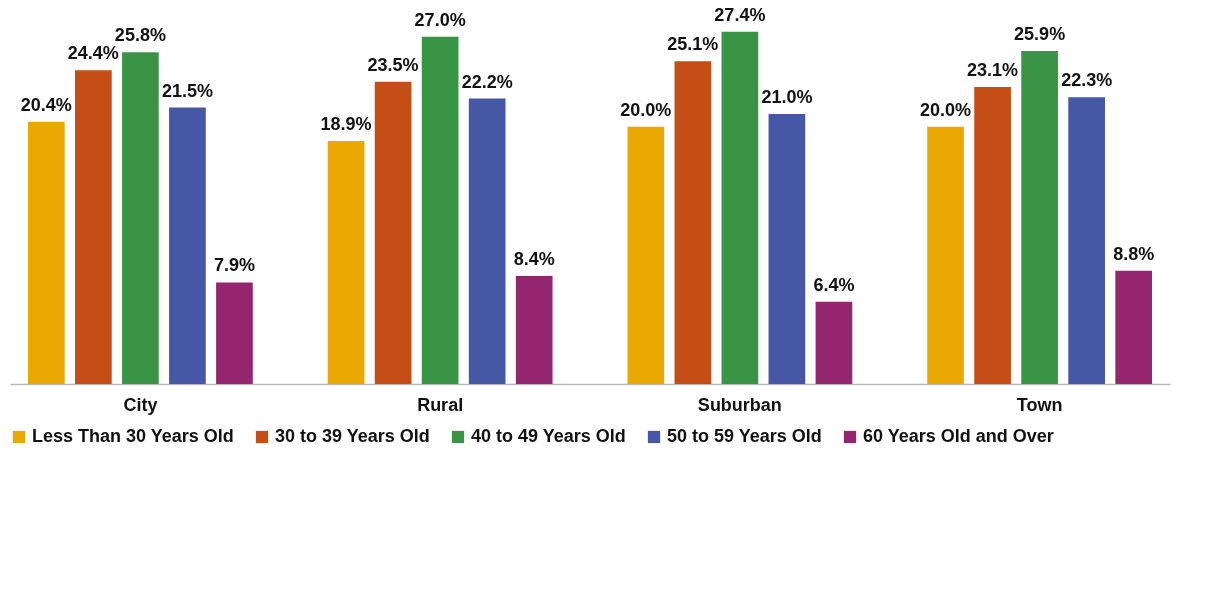  What do you see at coordinates (234, 265) in the screenshot?
I see `data-label: 7.9%` at bounding box center [234, 265].